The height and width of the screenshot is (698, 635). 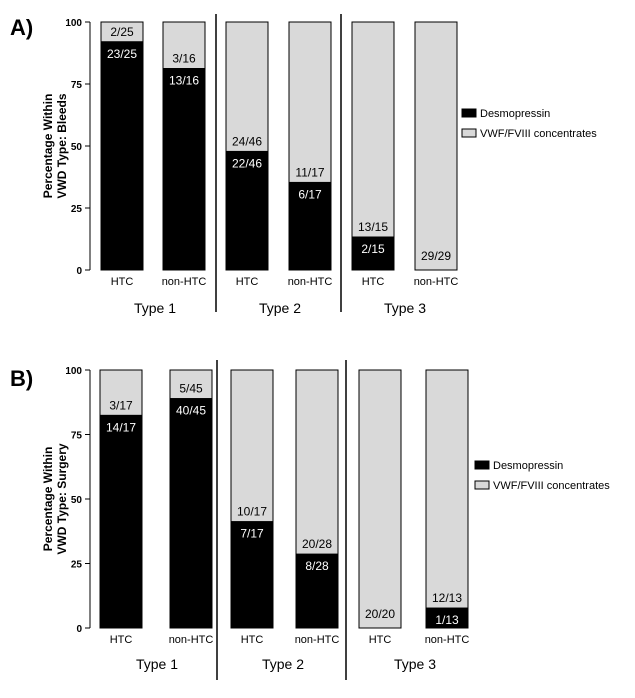 What do you see at coordinates (317, 544) in the screenshot?
I see `bar-label-concentrates: 20/28` at bounding box center [317, 544].